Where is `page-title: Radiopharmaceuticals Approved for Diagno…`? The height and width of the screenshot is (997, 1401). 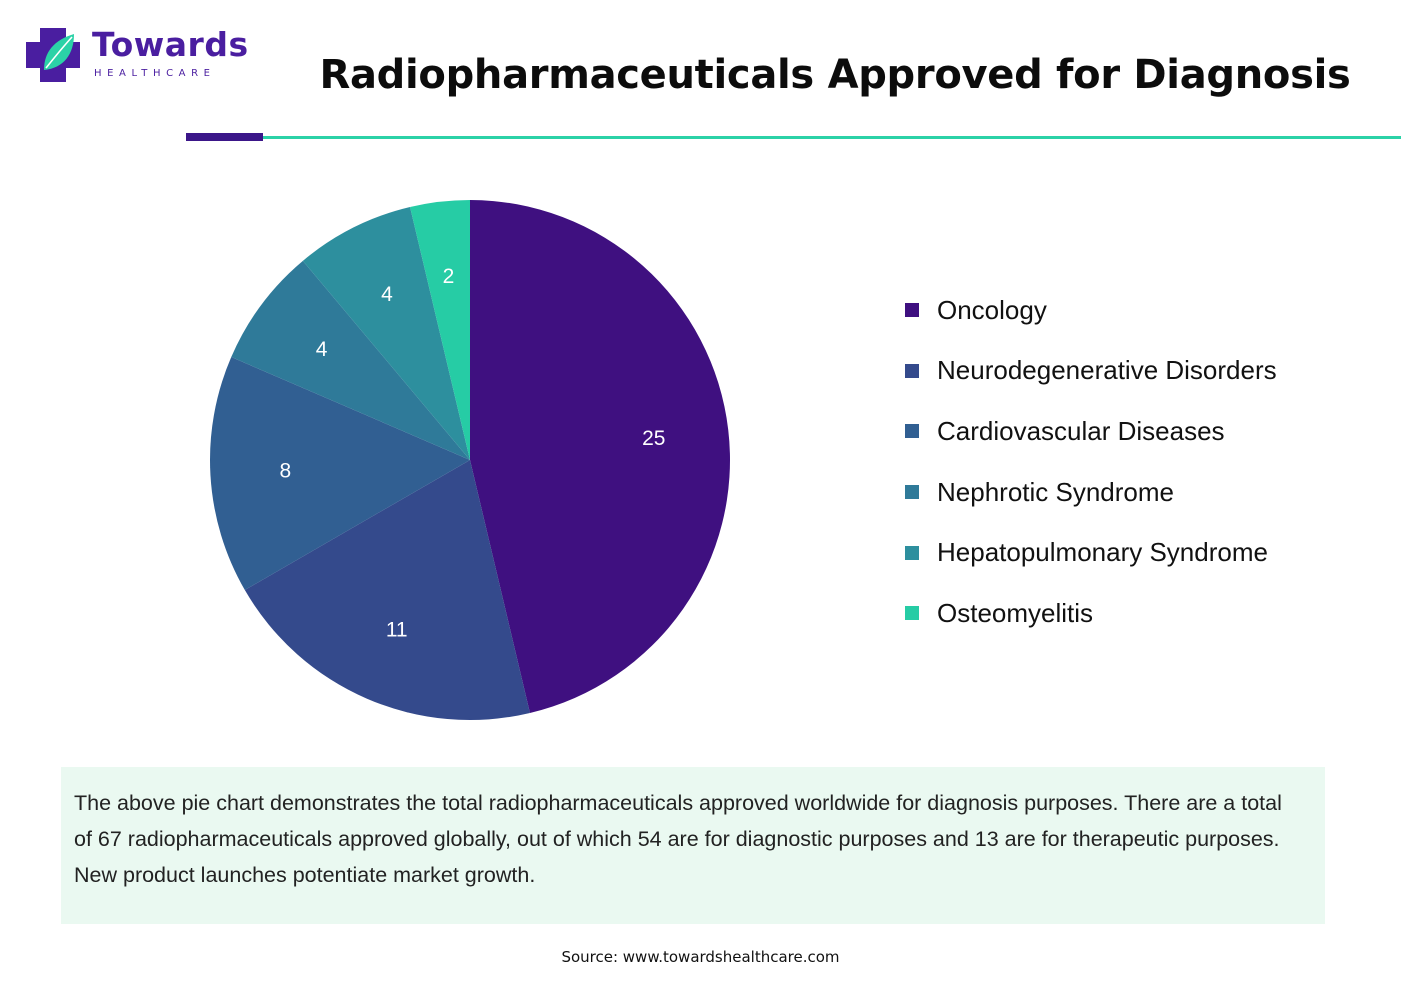 page-title: Radiopharmaceuticals Approved for Diagno… is located at coordinates (835, 75).